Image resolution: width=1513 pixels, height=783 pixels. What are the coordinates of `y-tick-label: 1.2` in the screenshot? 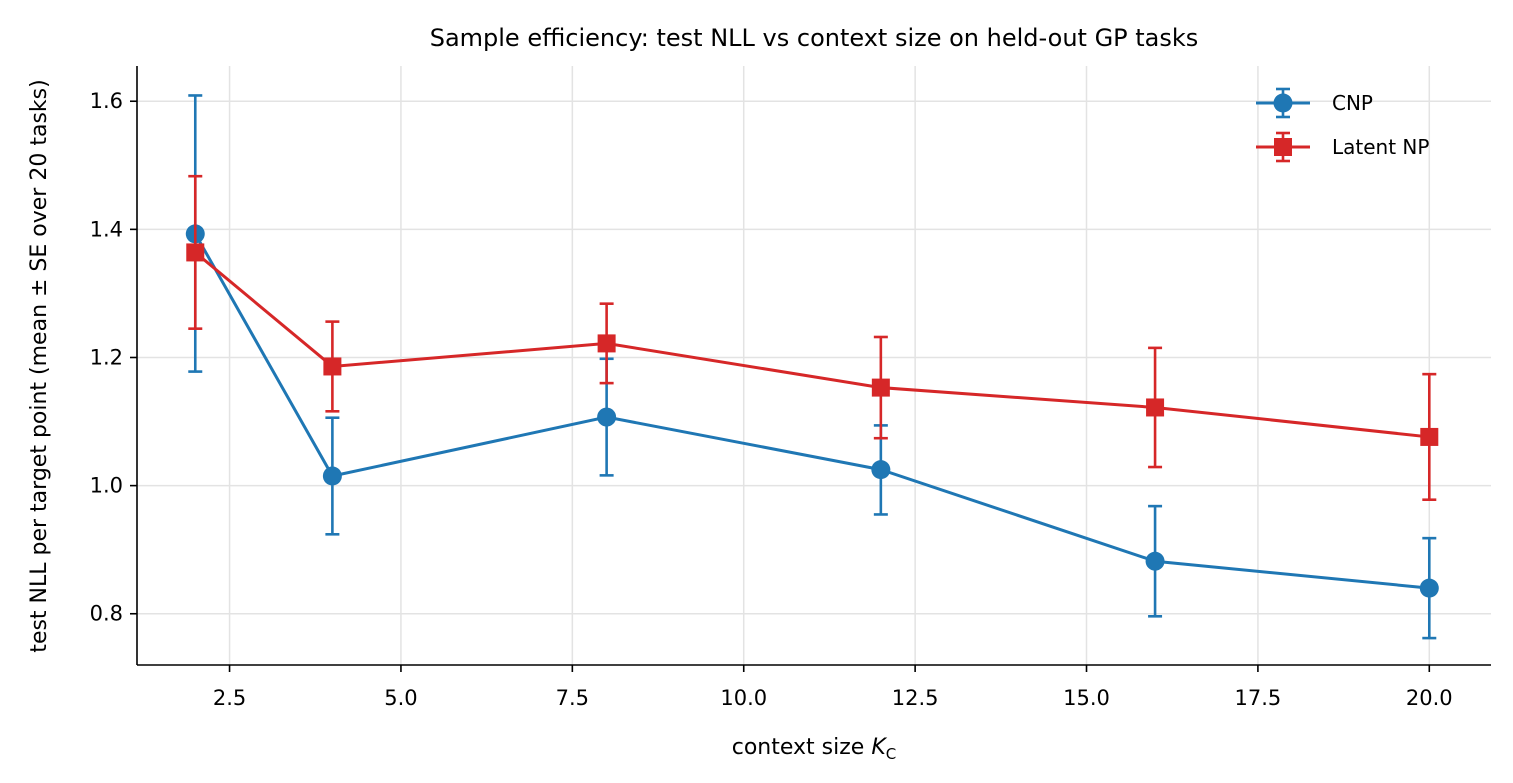 It's located at (106, 357).